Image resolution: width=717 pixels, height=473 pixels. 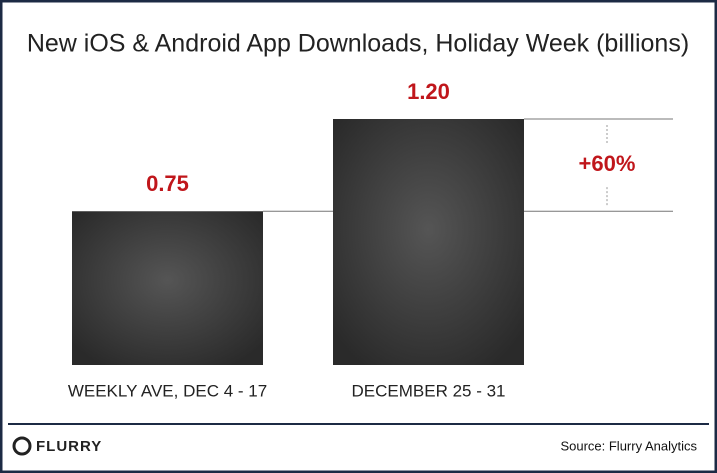 I want to click on x-tick-label: DECEMBER 25 - 31, so click(x=429, y=390).